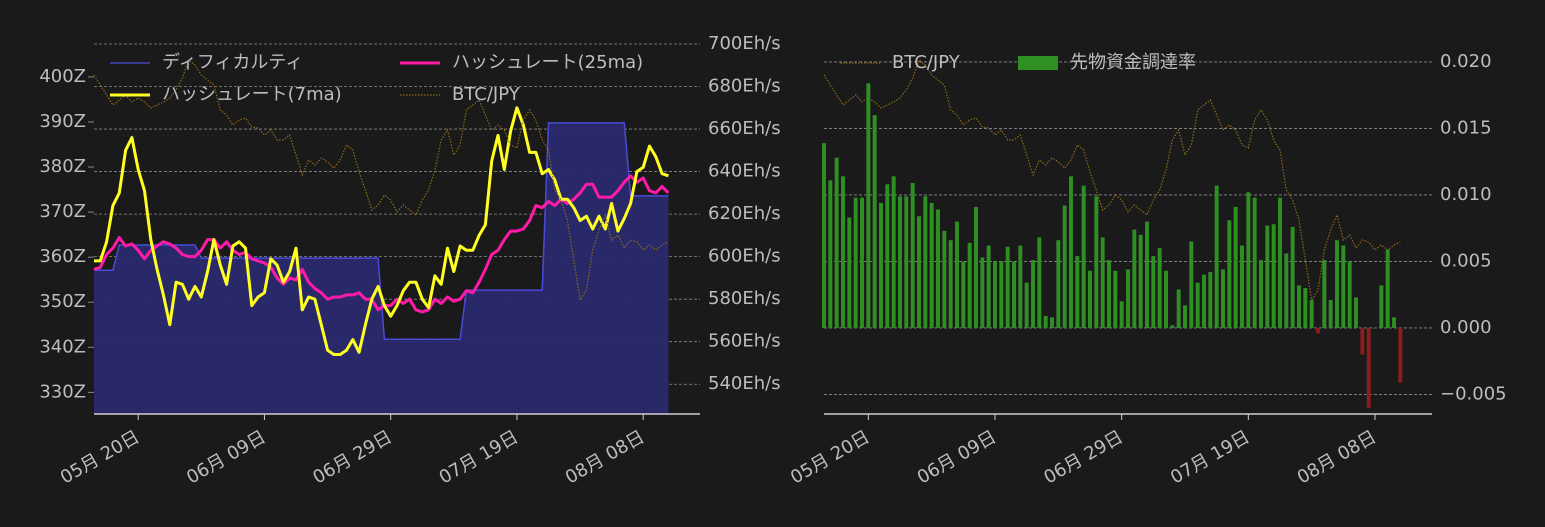 Image resolution: width=1545 pixels, height=527 pixels. What do you see at coordinates (62, 346) in the screenshot?
I see `y-tick-label: 340Z` at bounding box center [62, 346].